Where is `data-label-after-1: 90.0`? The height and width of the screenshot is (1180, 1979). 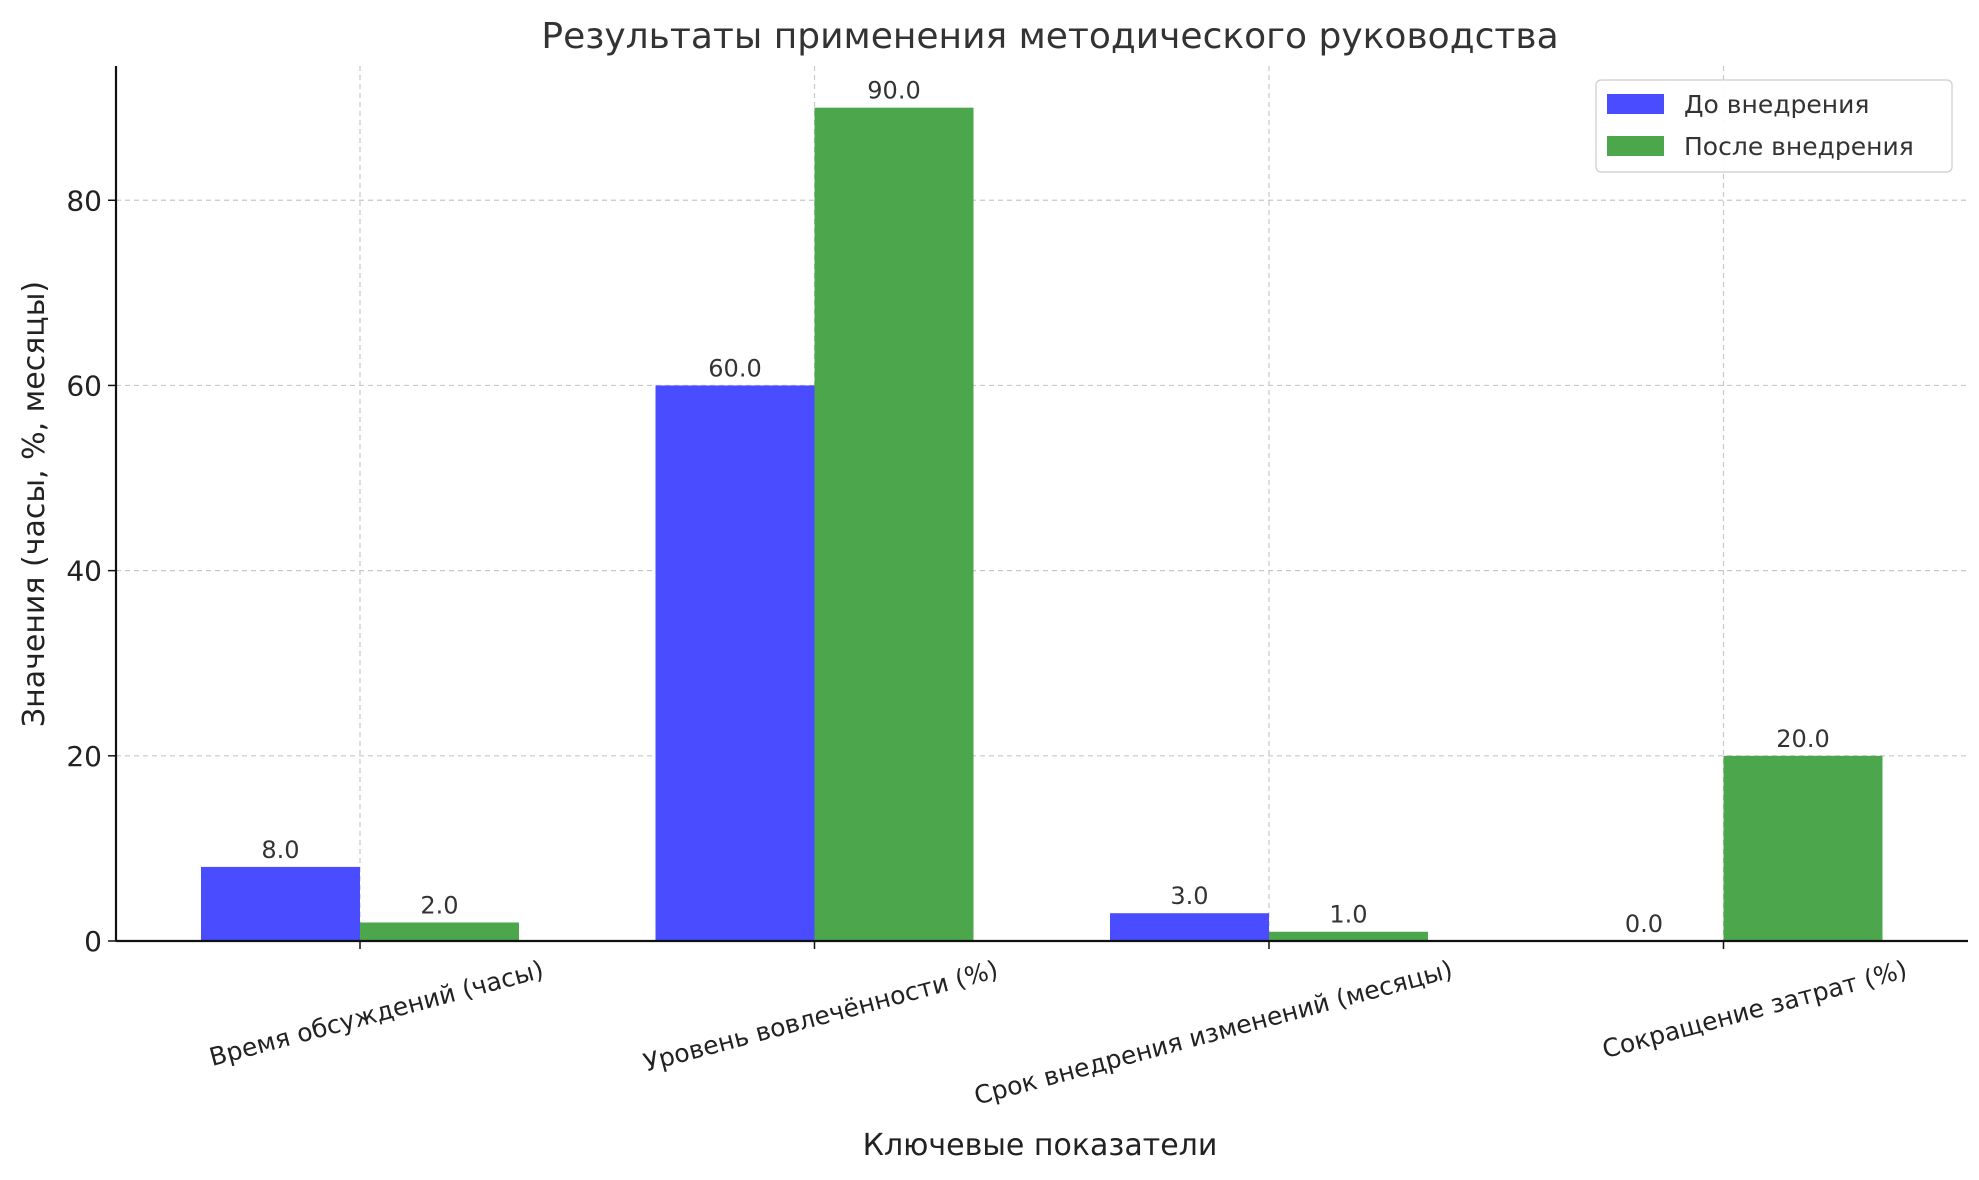
data-label-after-1: 90.0 is located at coordinates (893, 91).